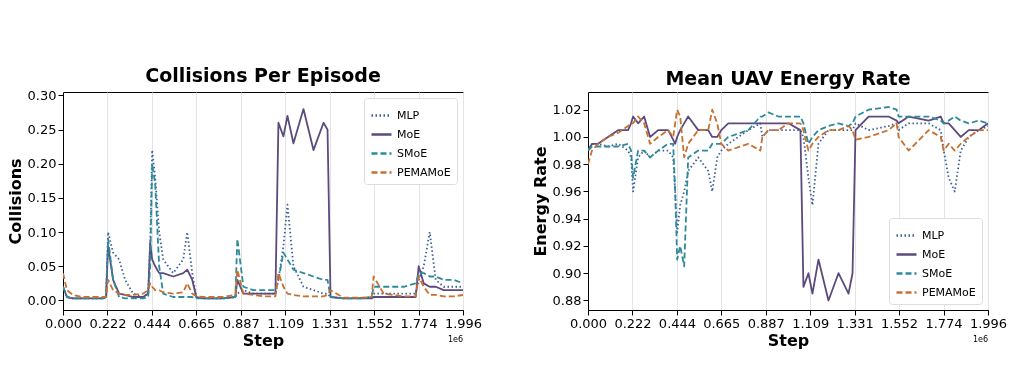 Image resolution: width=1035 pixels, height=374 pixels. Describe the element at coordinates (42, 95) in the screenshot. I see `y-tick-label: 0.30` at that location.